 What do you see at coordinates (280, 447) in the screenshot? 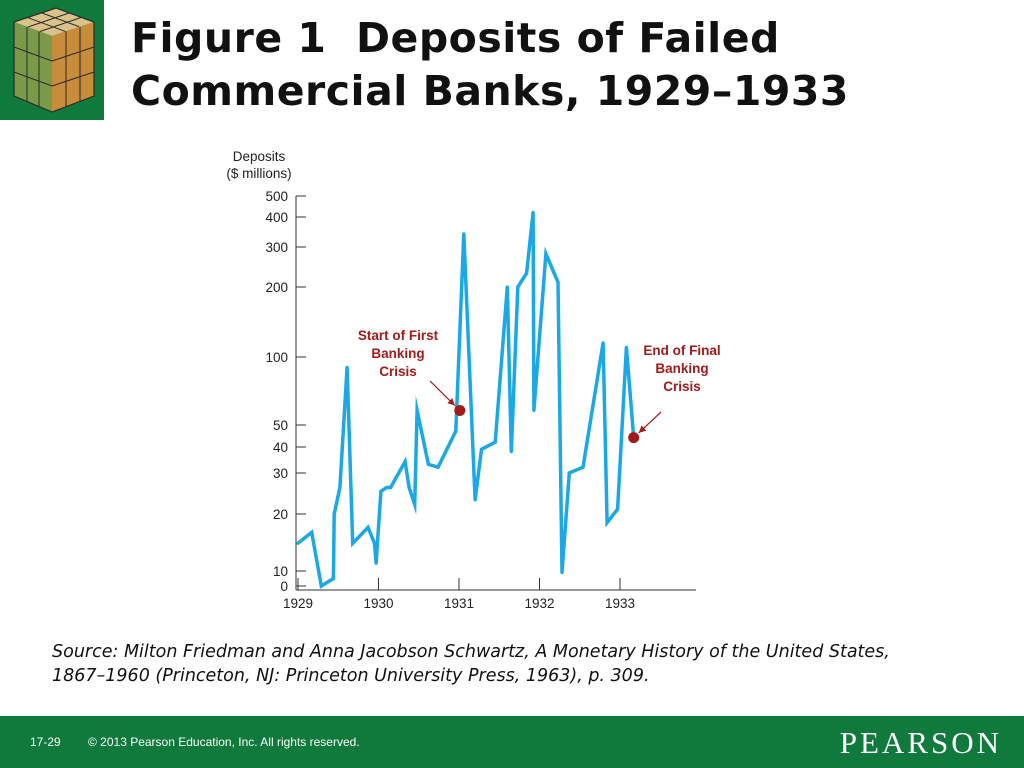
I see `y-tick-label: 40` at bounding box center [280, 447].